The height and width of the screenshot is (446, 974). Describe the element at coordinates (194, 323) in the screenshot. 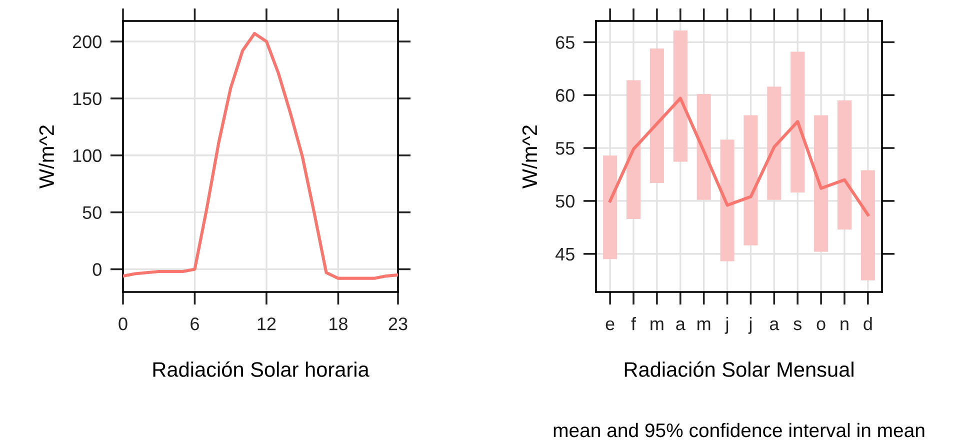

I see `x-tick-label: 6` at that location.